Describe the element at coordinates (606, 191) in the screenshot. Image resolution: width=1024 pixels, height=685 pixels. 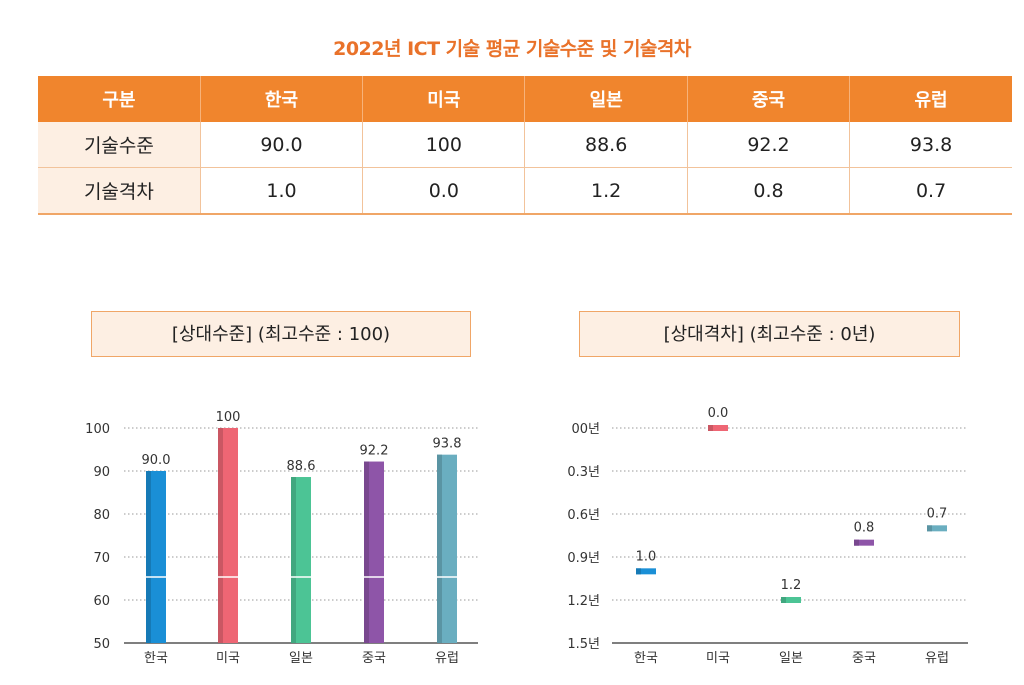
I see `table-cell: 1.2` at that location.